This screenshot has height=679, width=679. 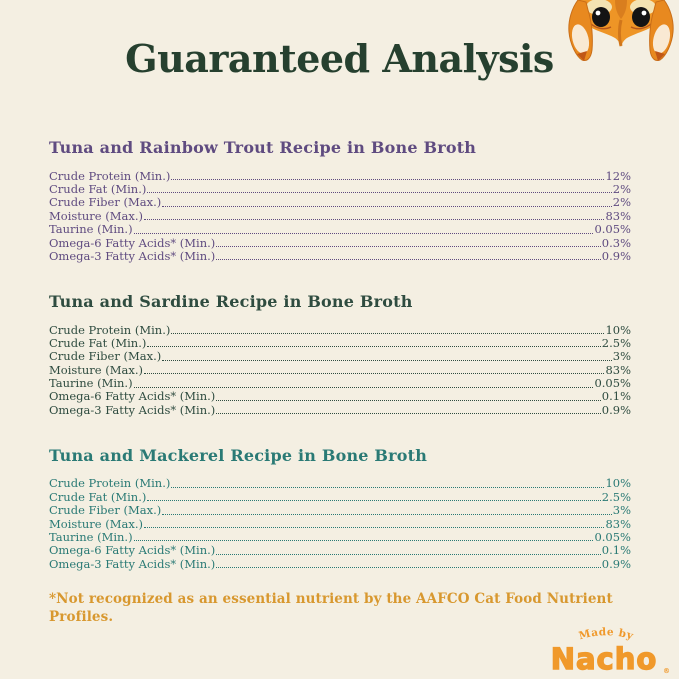 I want to click on made-by-text: Made by, so click(x=607, y=634).